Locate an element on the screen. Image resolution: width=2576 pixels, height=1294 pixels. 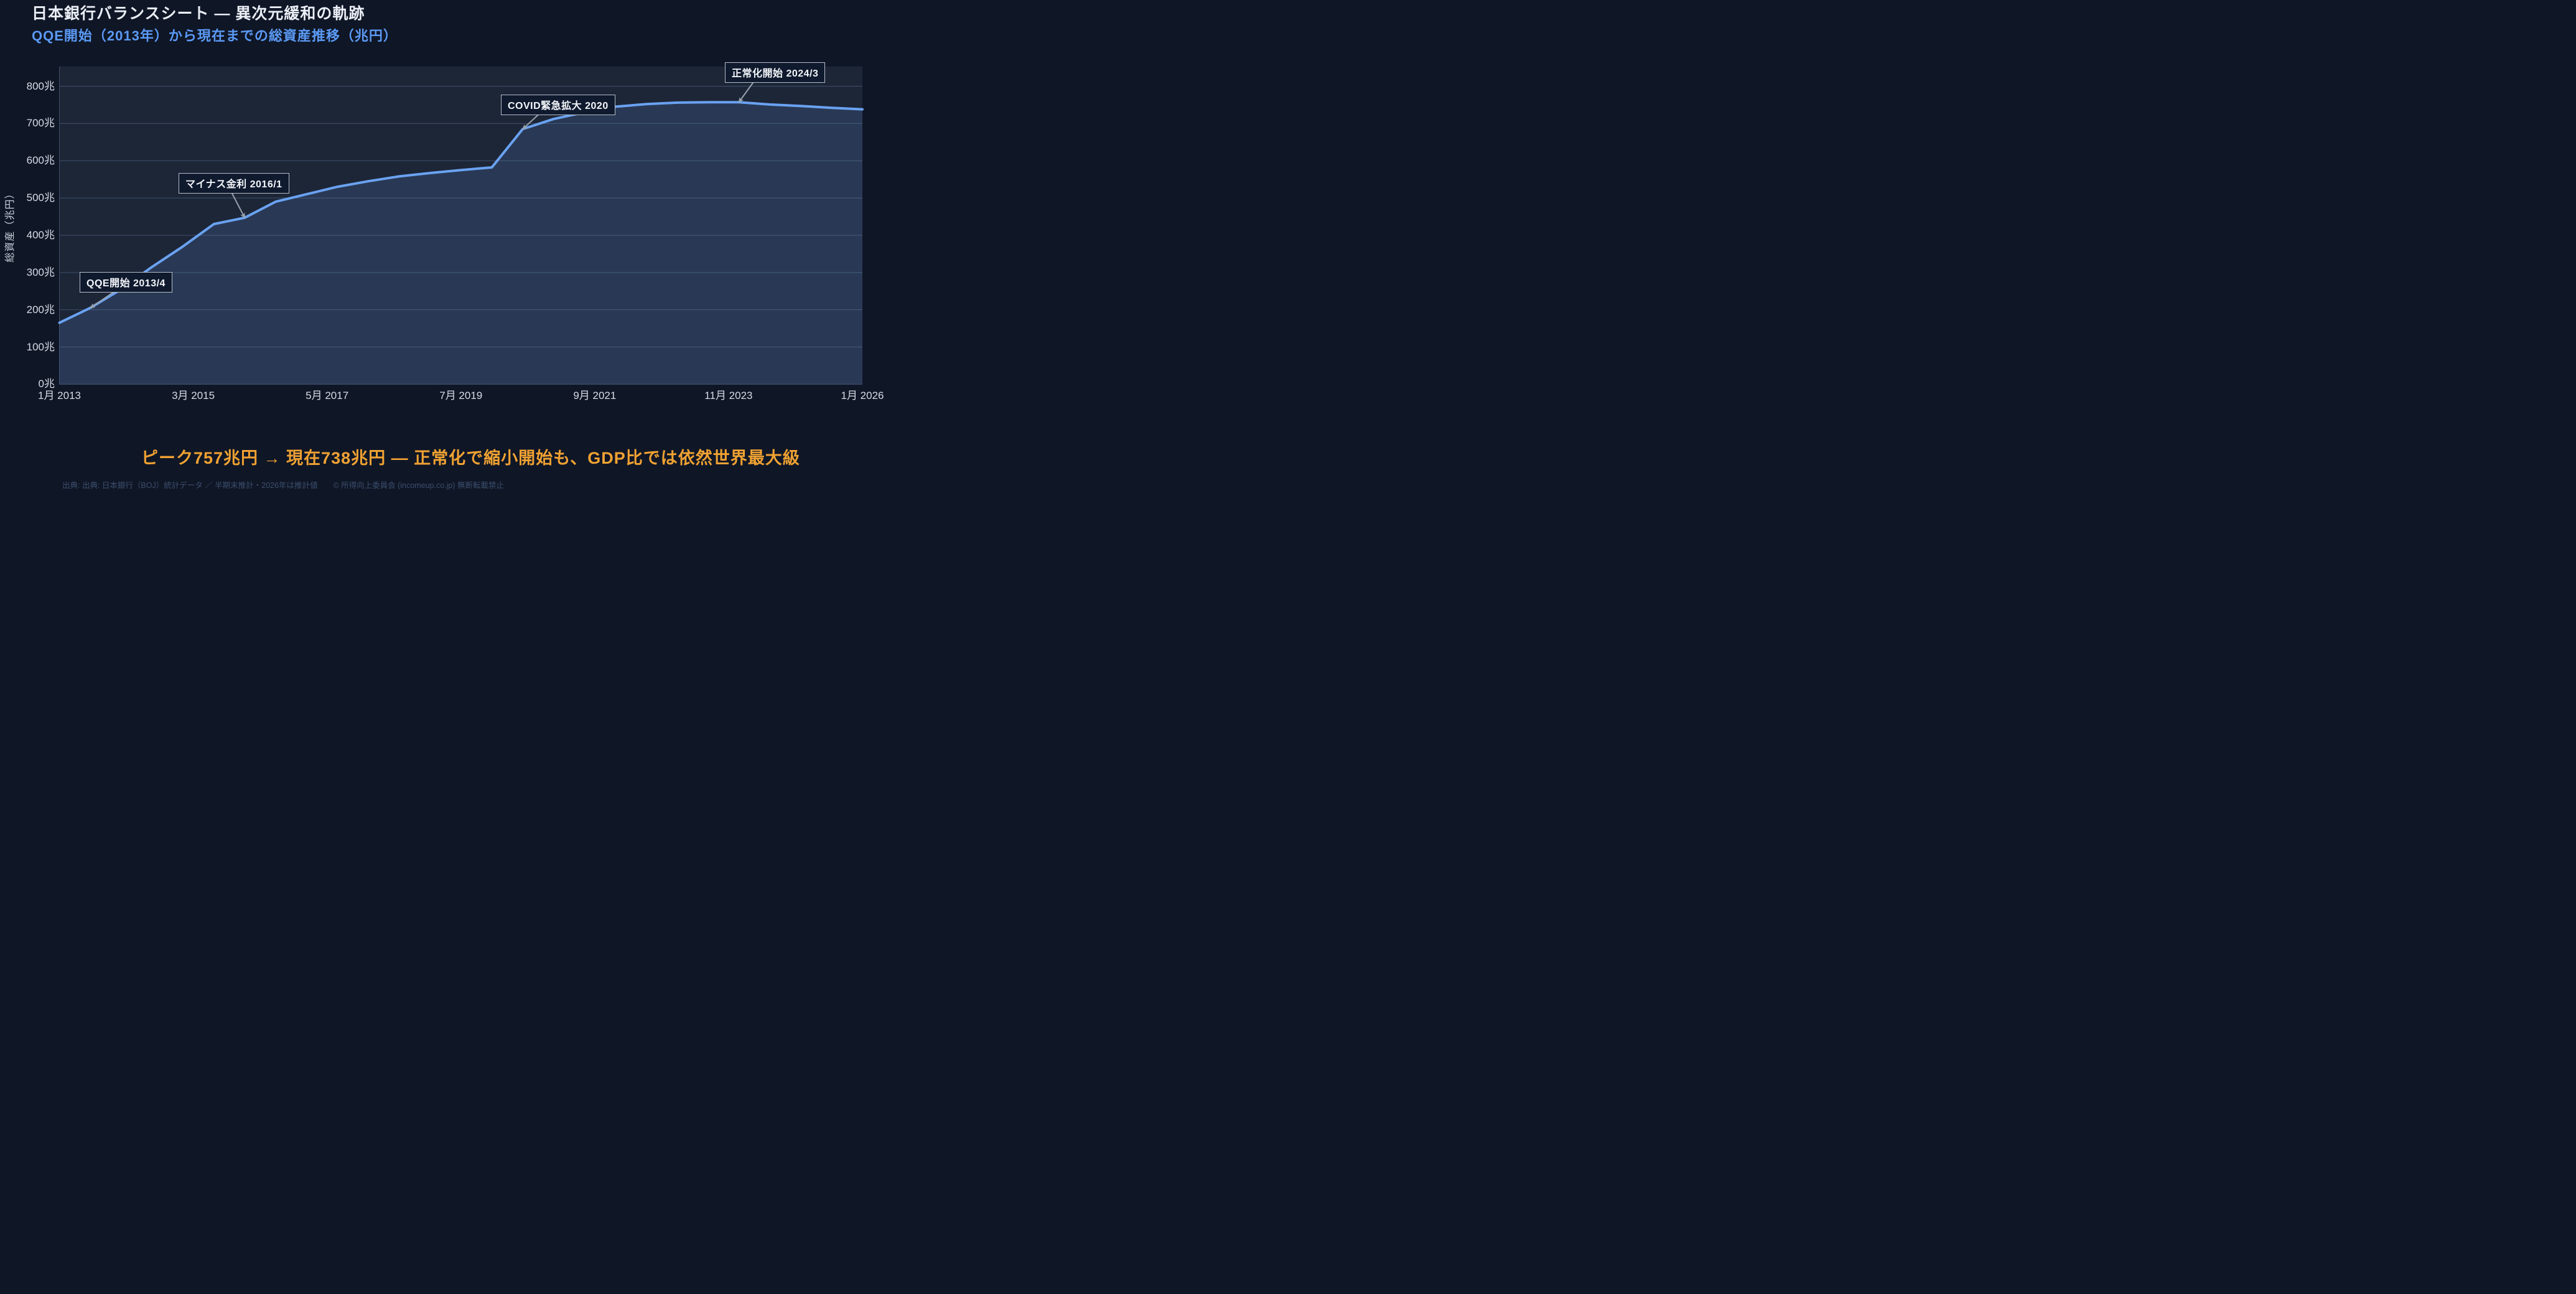
plot-area is located at coordinates (461, 225).